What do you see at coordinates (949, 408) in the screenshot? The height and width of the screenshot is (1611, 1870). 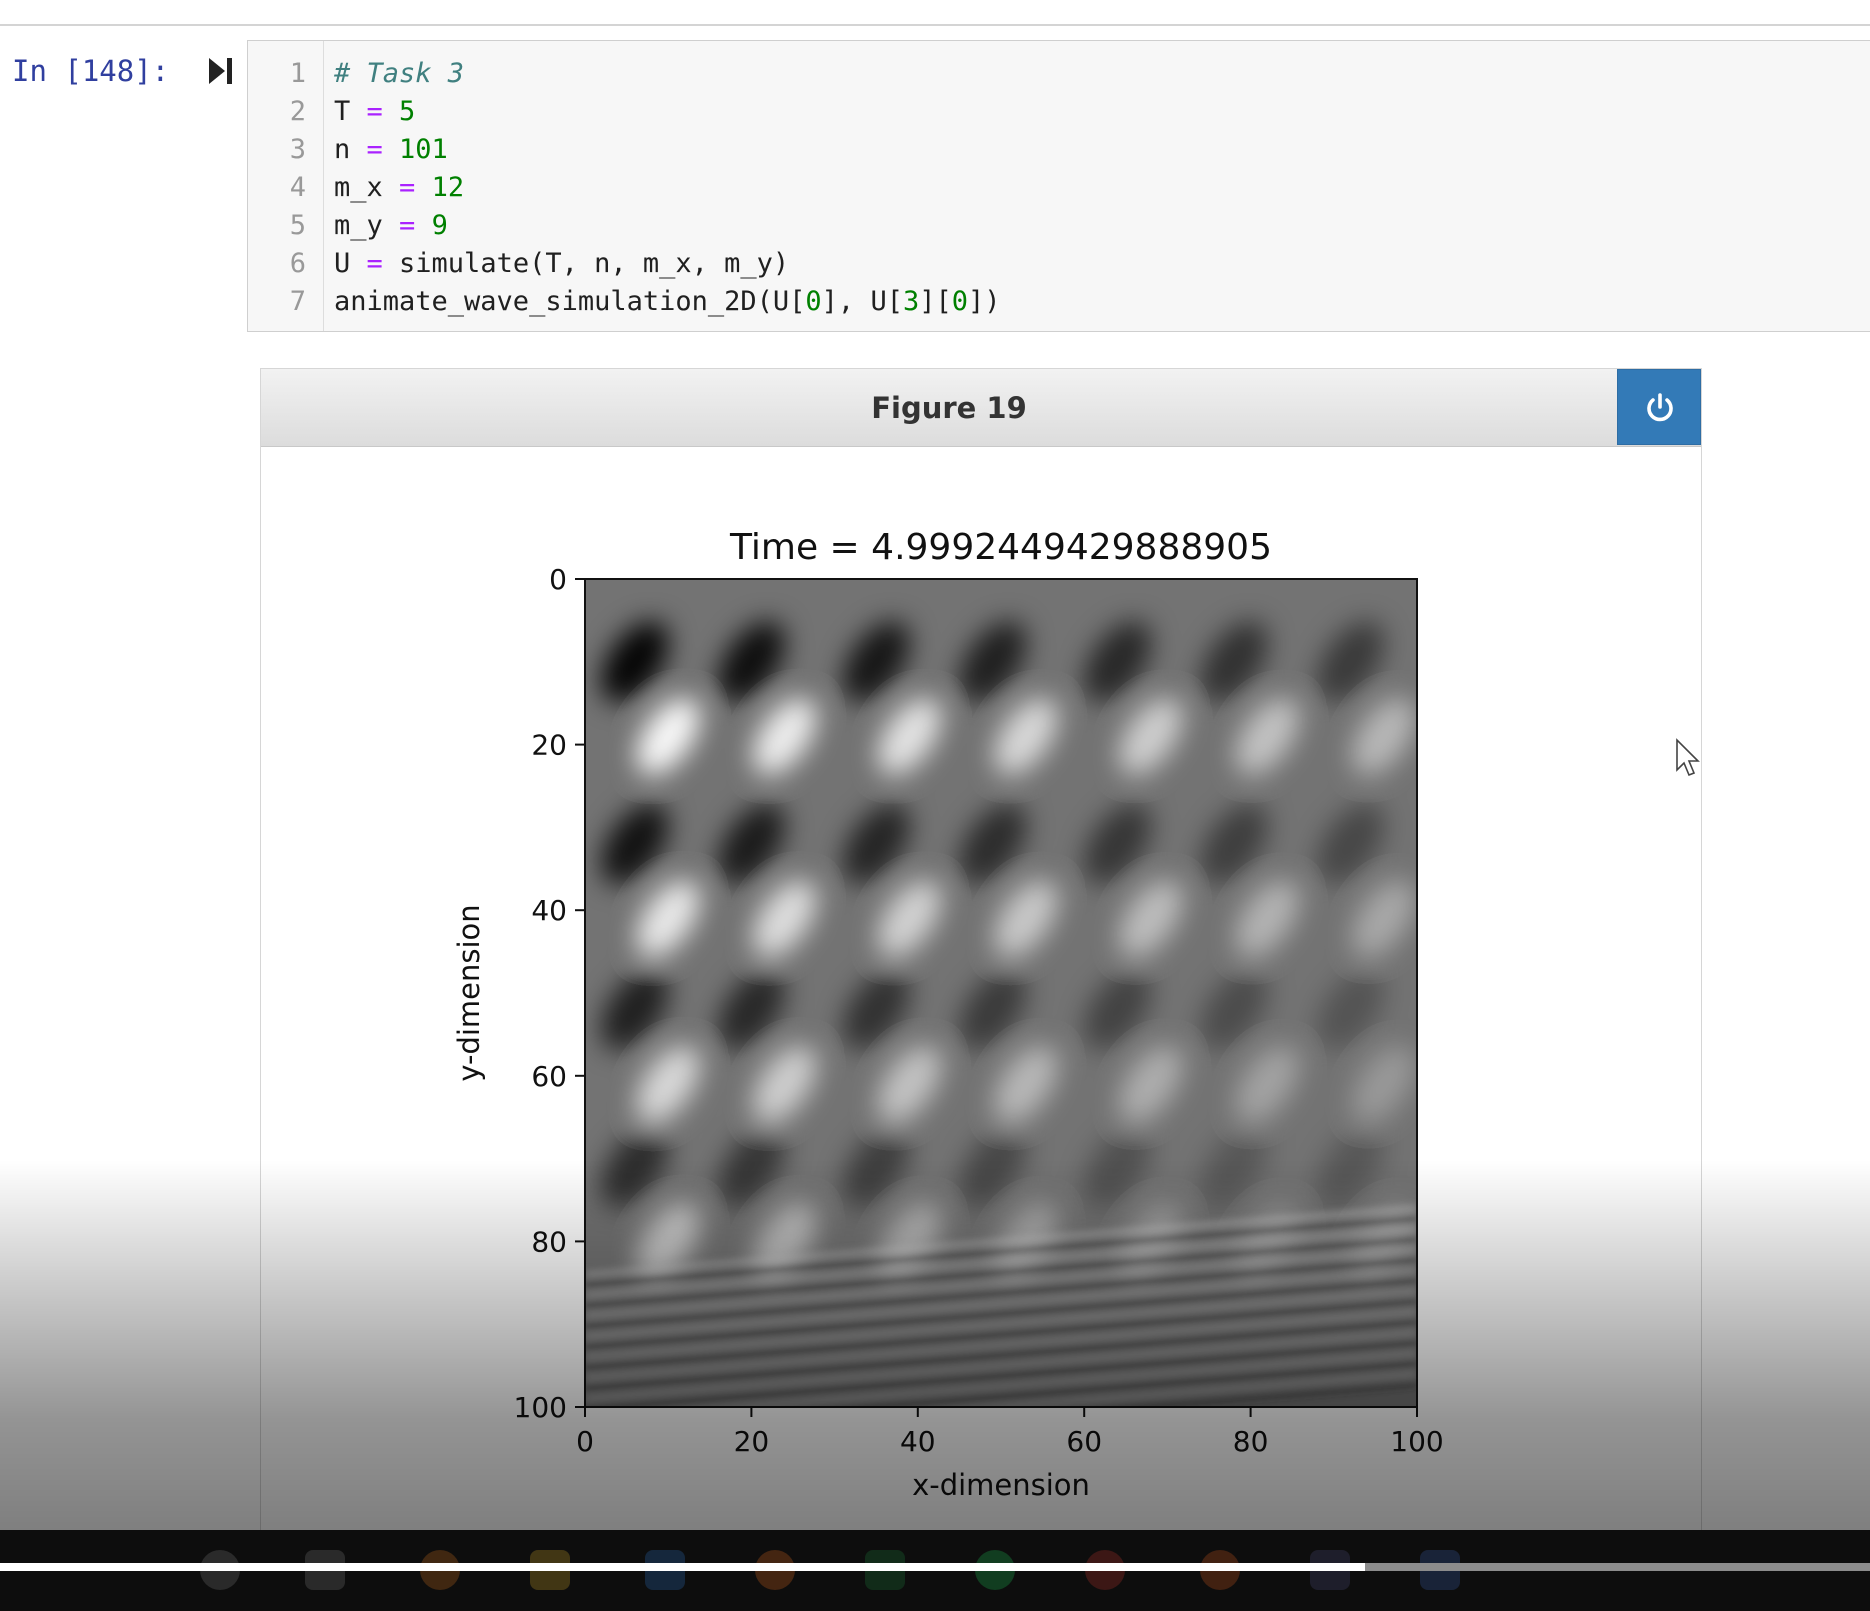 I see `figure-title: Figure 19` at bounding box center [949, 408].